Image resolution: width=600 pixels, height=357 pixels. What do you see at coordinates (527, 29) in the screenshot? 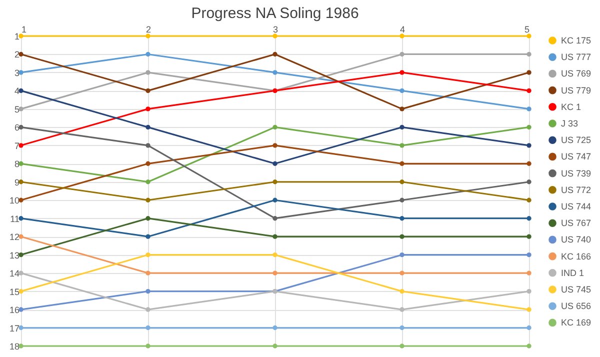
I see `x-tick-label: 5` at bounding box center [527, 29].